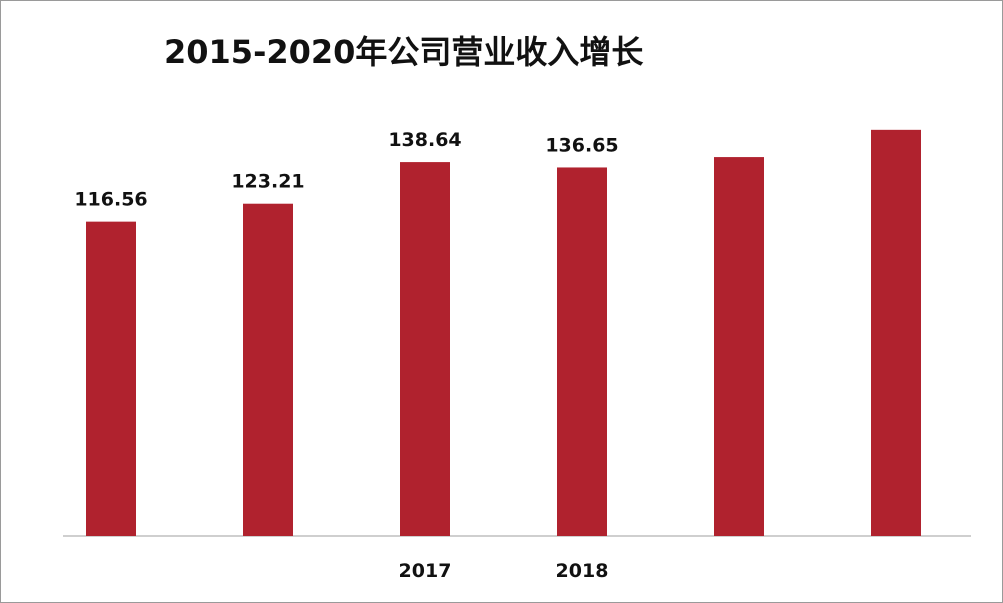 Image resolution: width=1003 pixels, height=603 pixels. I want to click on chart-title: 2015-2020年公司营业收入增长, so click(404, 52).